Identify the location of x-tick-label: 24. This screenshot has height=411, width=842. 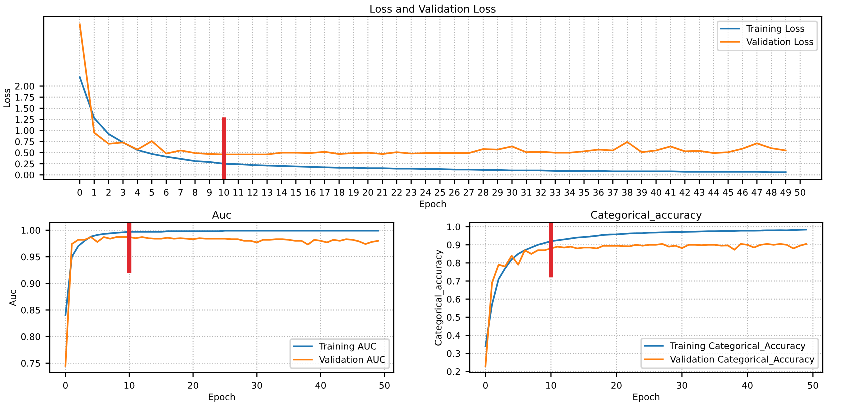
(426, 192).